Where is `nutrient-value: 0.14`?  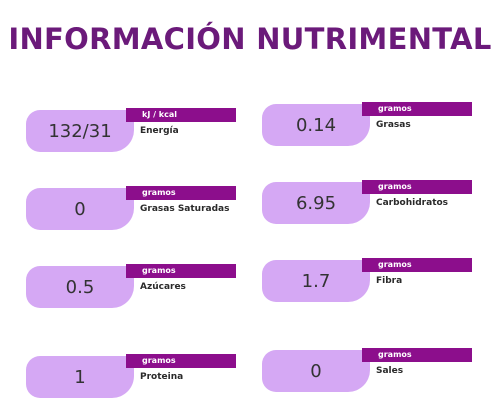
nutrient-value: 0.14 is located at coordinates (316, 125).